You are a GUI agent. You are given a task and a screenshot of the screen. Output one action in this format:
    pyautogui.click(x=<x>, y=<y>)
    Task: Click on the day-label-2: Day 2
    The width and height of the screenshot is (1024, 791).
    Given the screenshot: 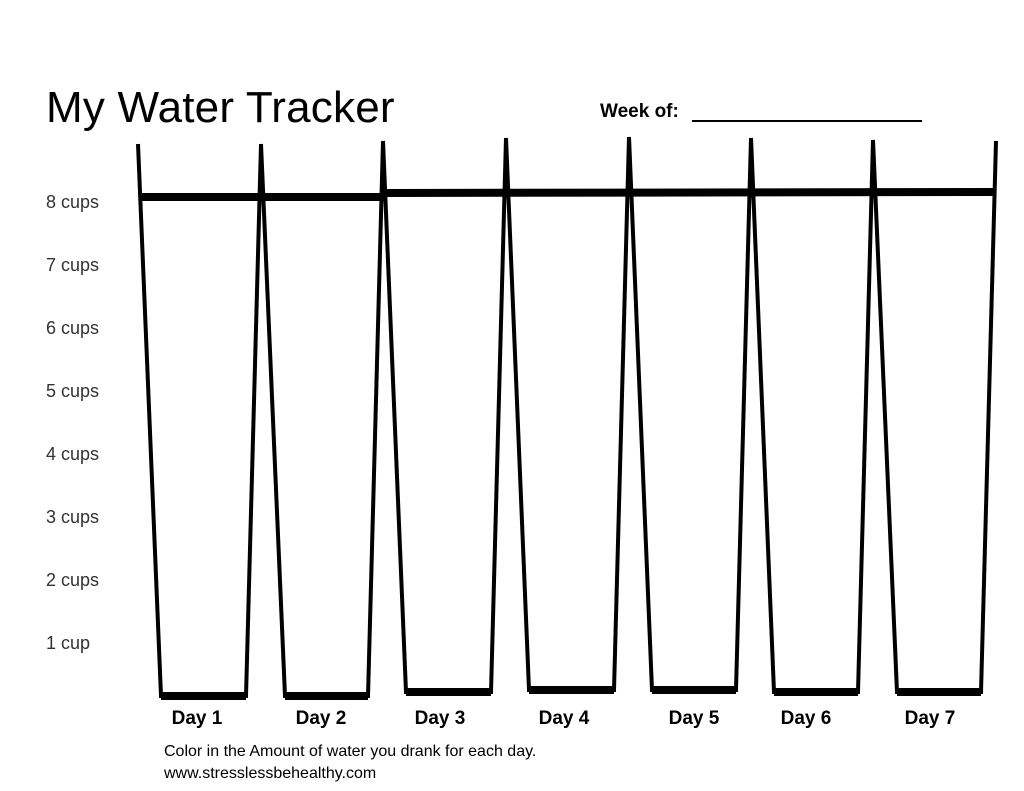 What is the action you would take?
    pyautogui.click(x=321, y=718)
    